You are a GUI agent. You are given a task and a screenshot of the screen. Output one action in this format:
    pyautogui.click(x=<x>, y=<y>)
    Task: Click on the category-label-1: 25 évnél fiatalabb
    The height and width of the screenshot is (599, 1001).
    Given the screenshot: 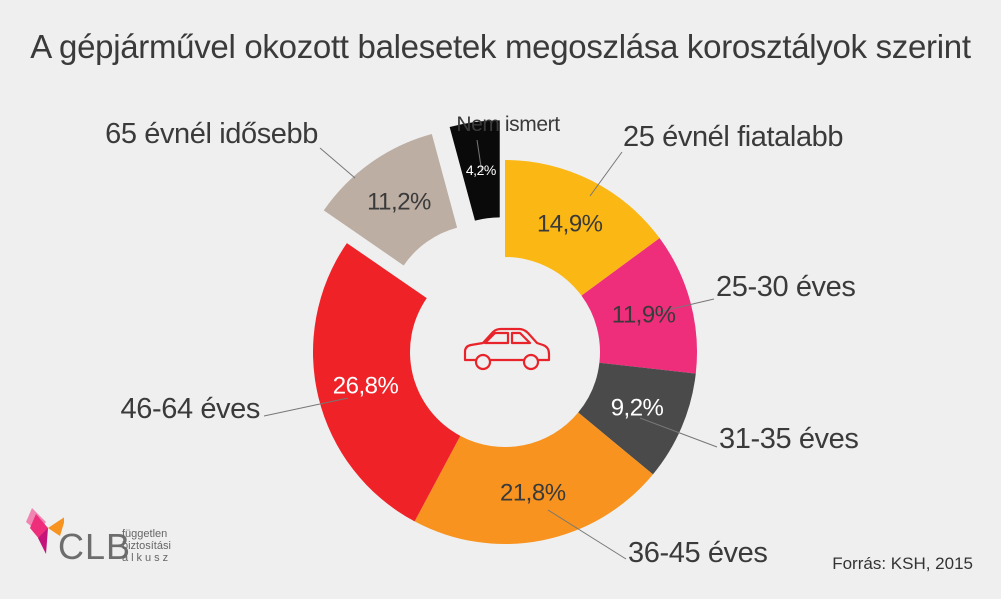 What is the action you would take?
    pyautogui.click(x=733, y=137)
    